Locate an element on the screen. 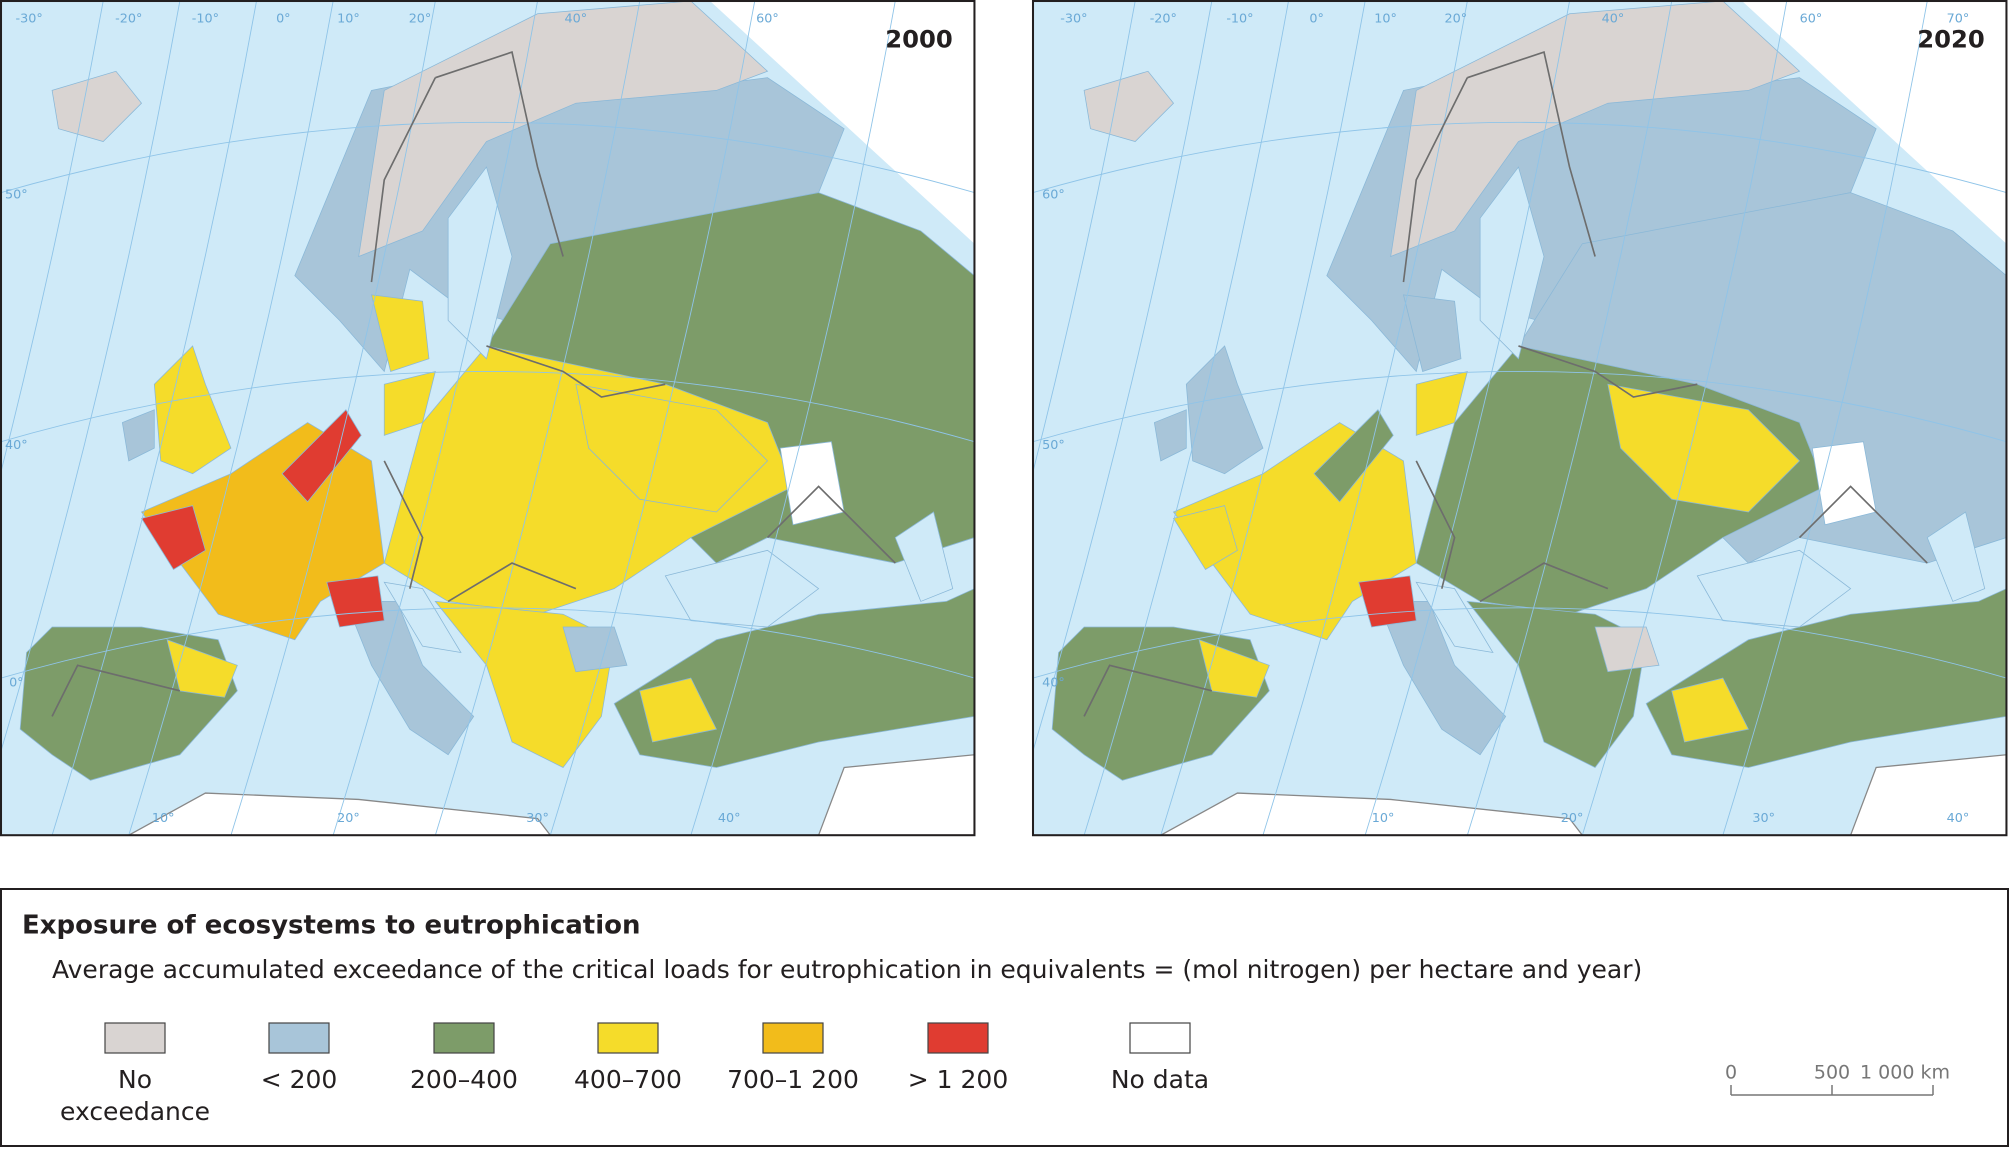 Image resolution: width=2010 pixels, height=1152 pixels. legend-label: > 1 200 is located at coordinates (958, 1079).